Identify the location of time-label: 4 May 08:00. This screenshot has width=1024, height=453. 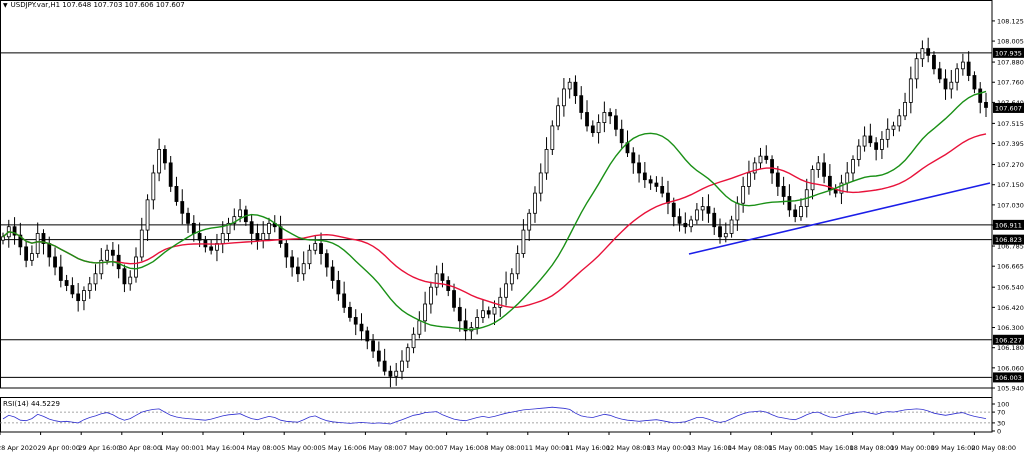
(261, 448).